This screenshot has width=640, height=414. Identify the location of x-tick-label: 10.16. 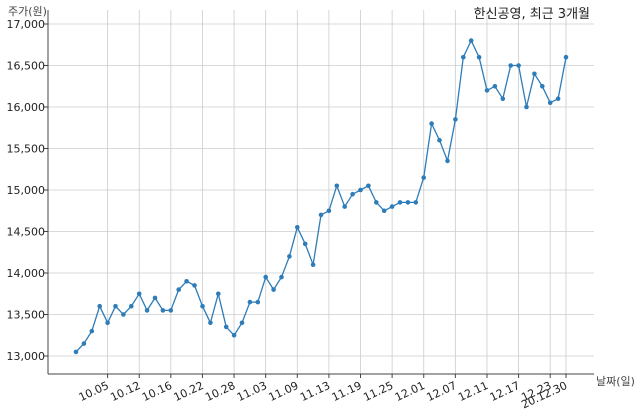
(157, 391).